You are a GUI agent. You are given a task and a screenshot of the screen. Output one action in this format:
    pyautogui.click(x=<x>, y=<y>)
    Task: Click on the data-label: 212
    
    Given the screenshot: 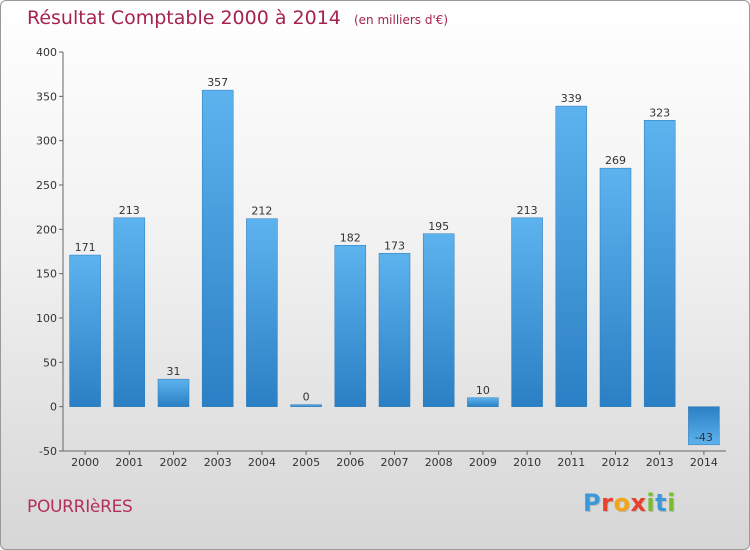 What is the action you would take?
    pyautogui.click(x=261, y=211)
    